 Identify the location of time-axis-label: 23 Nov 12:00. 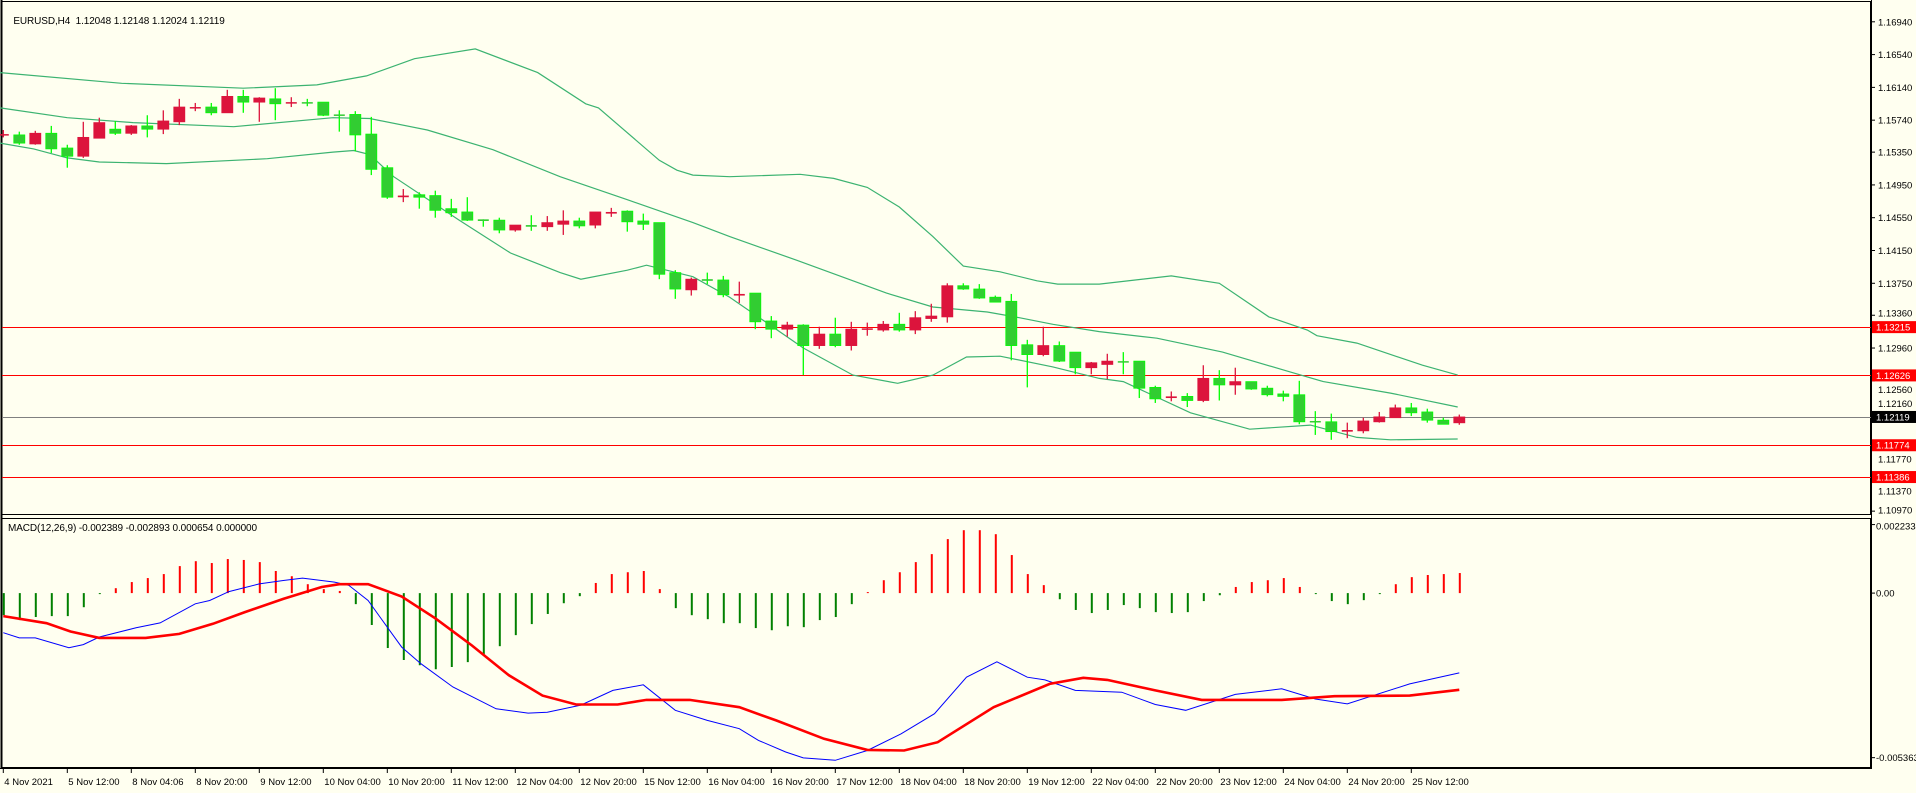
(1248, 782).